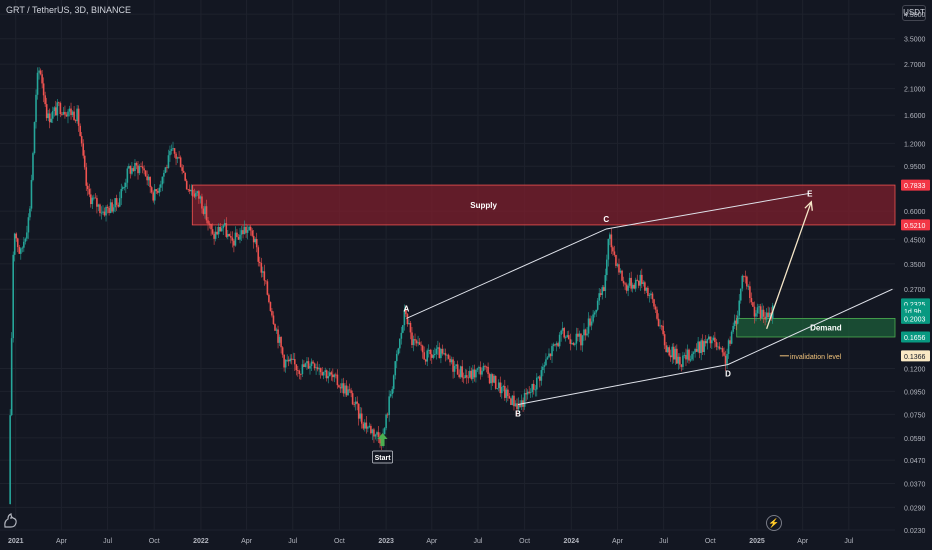 Image resolution: width=932 pixels, height=550 pixels. What do you see at coordinates (705, 347) in the screenshot?
I see `lower-channel-line` at bounding box center [705, 347].